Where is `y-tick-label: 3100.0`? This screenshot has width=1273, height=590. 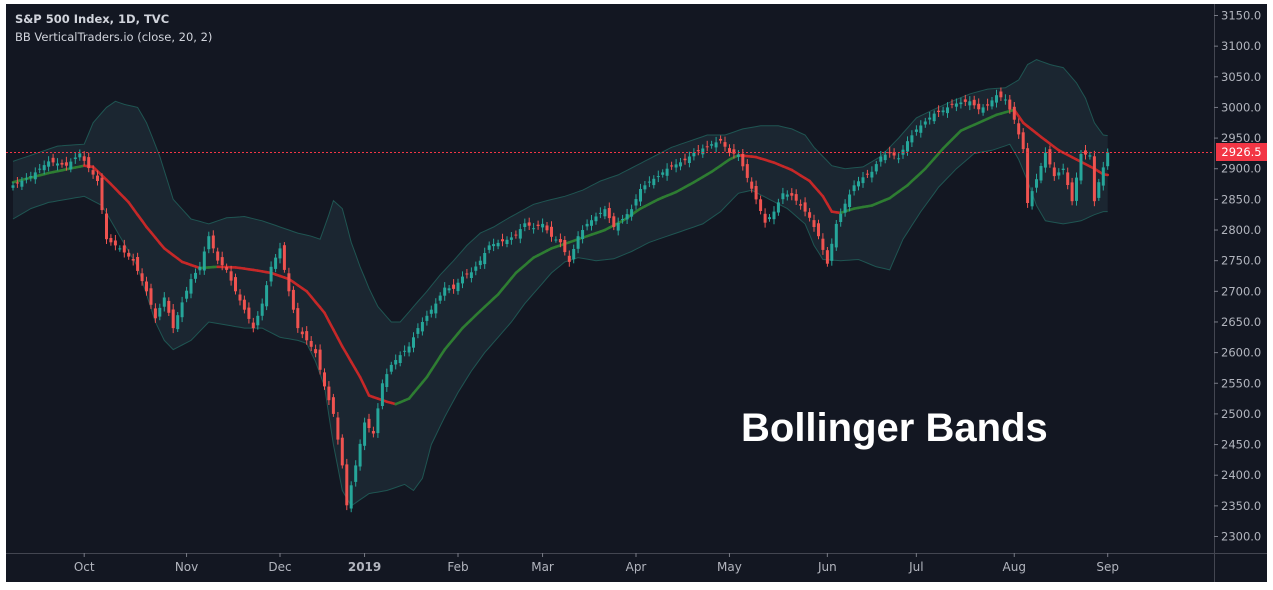
y-tick-label: 3100.0 is located at coordinates (1241, 46).